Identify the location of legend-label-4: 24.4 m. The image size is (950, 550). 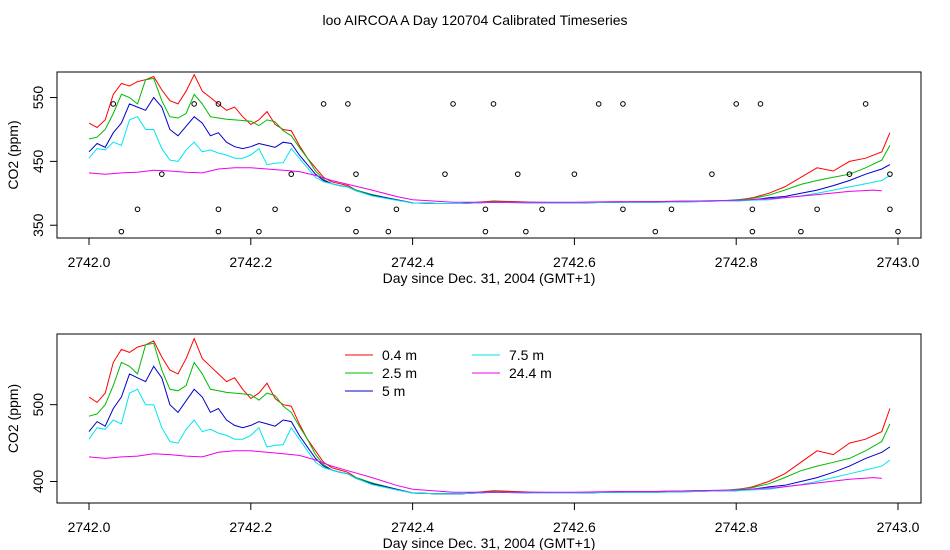
(530, 373).